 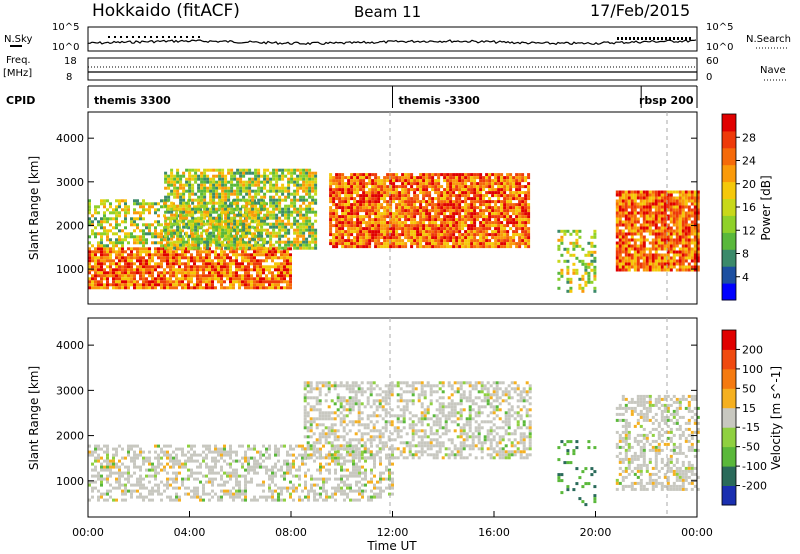 I want to click on velocity-xlabel: Time UT, so click(x=391, y=546).